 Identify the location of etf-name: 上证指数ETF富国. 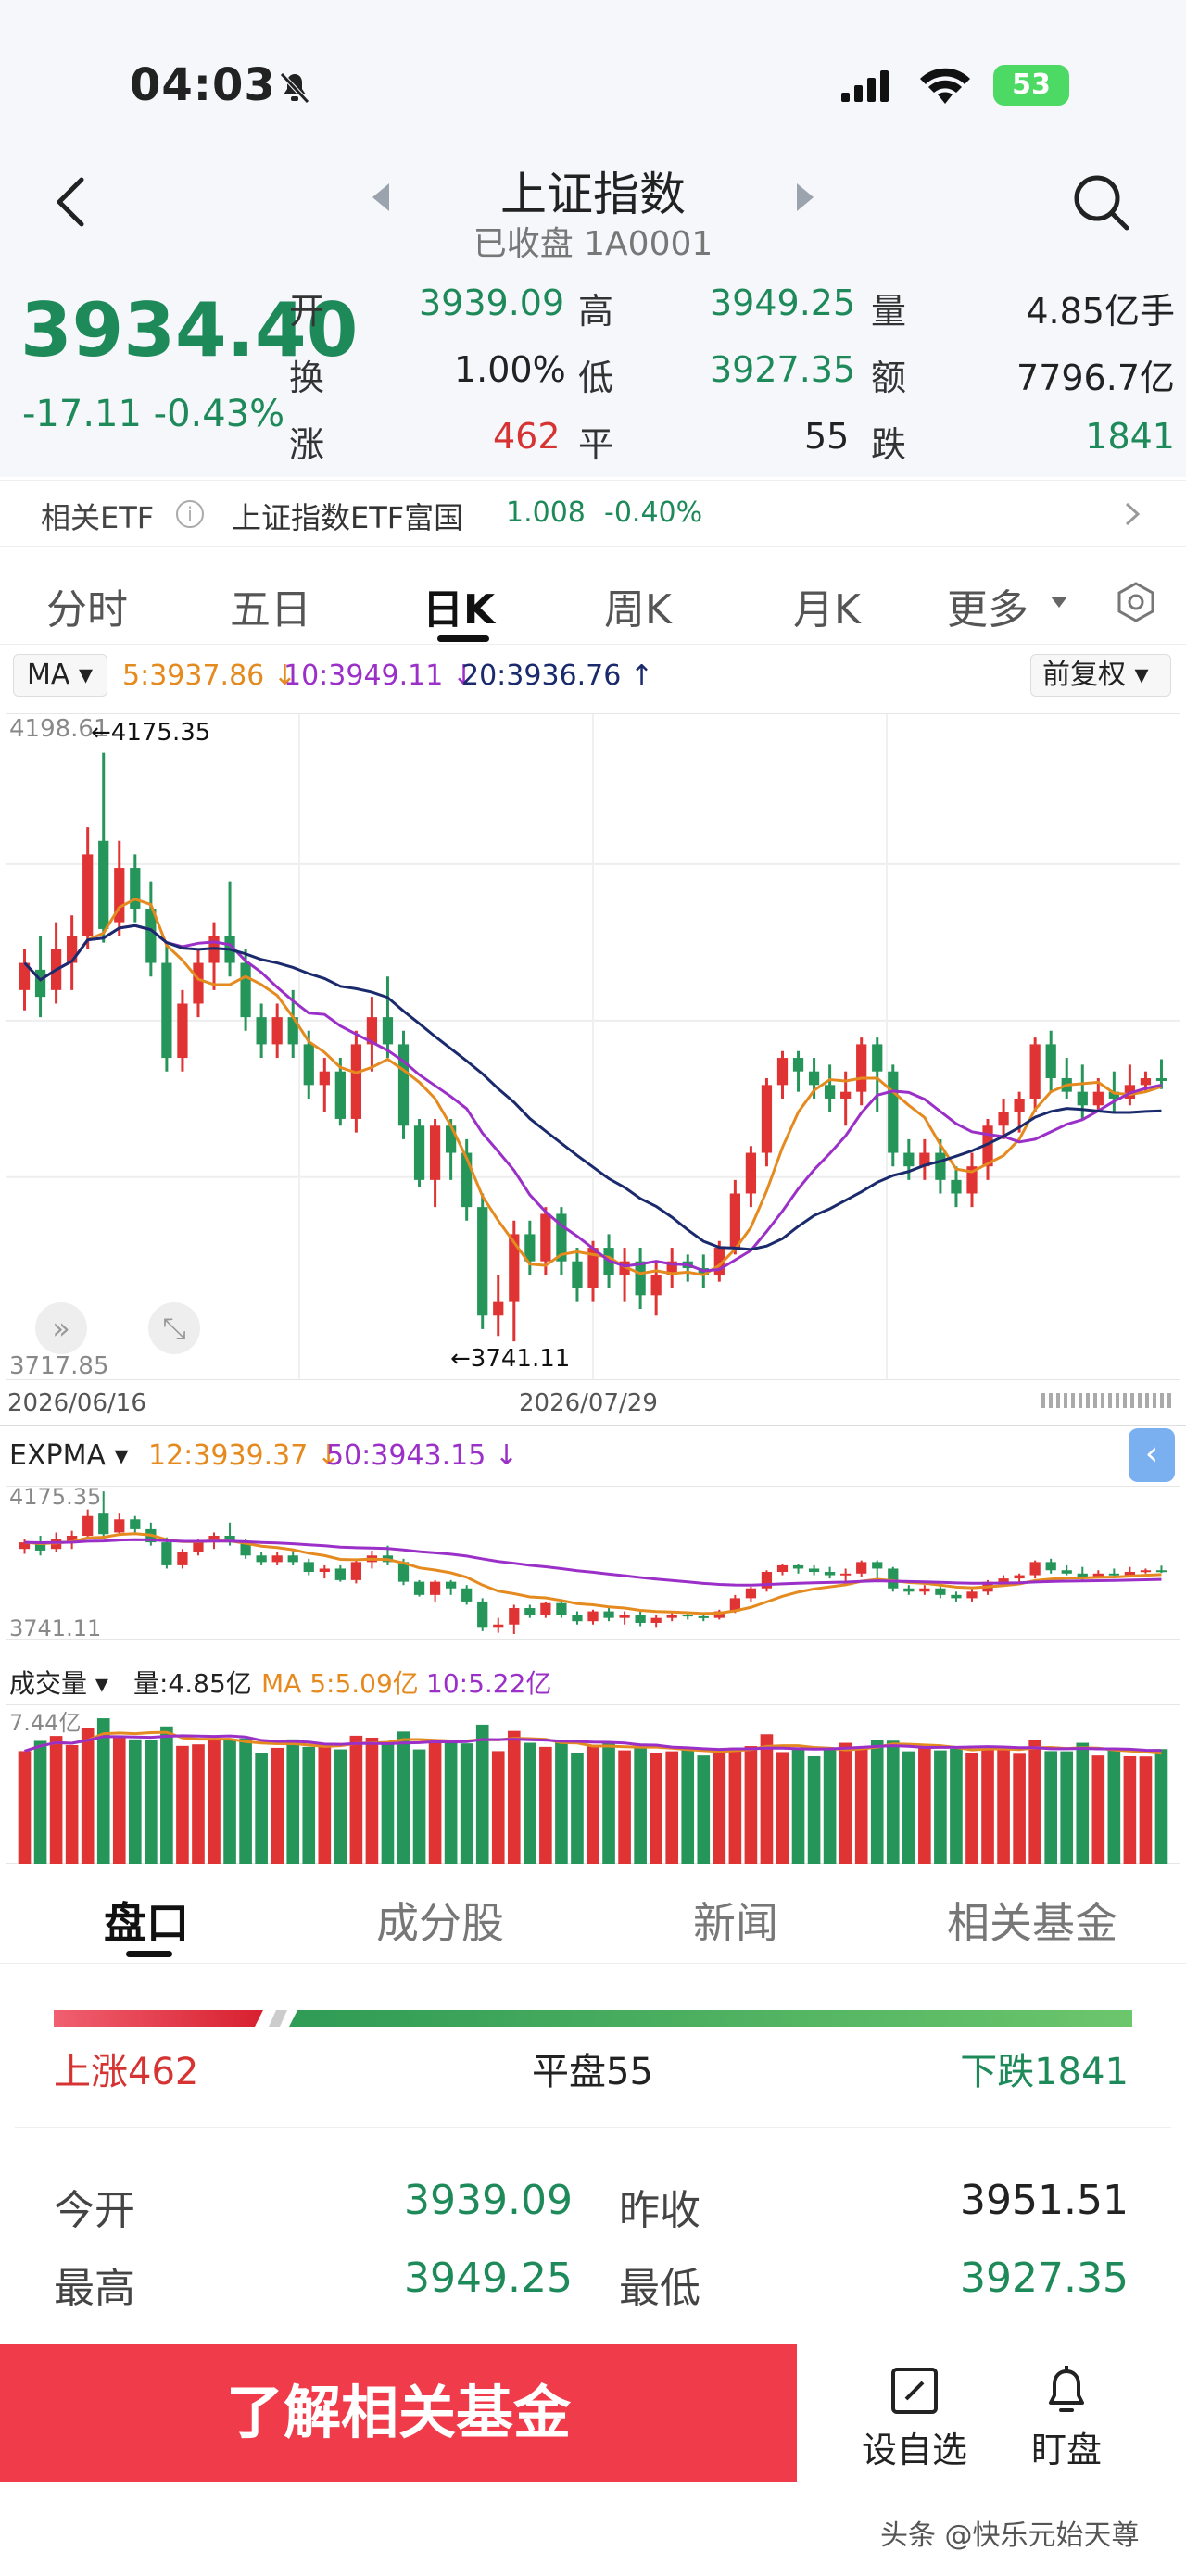
(348, 517).